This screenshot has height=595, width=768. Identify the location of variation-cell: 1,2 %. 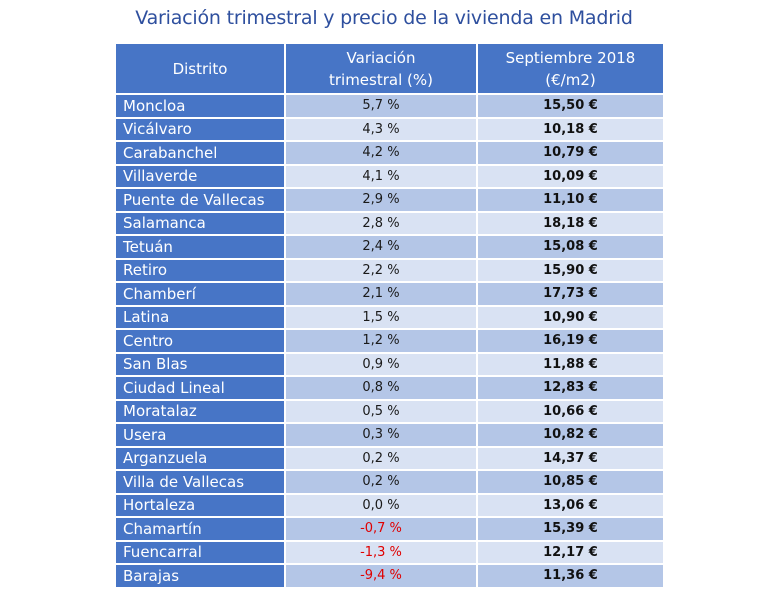
(382, 340).